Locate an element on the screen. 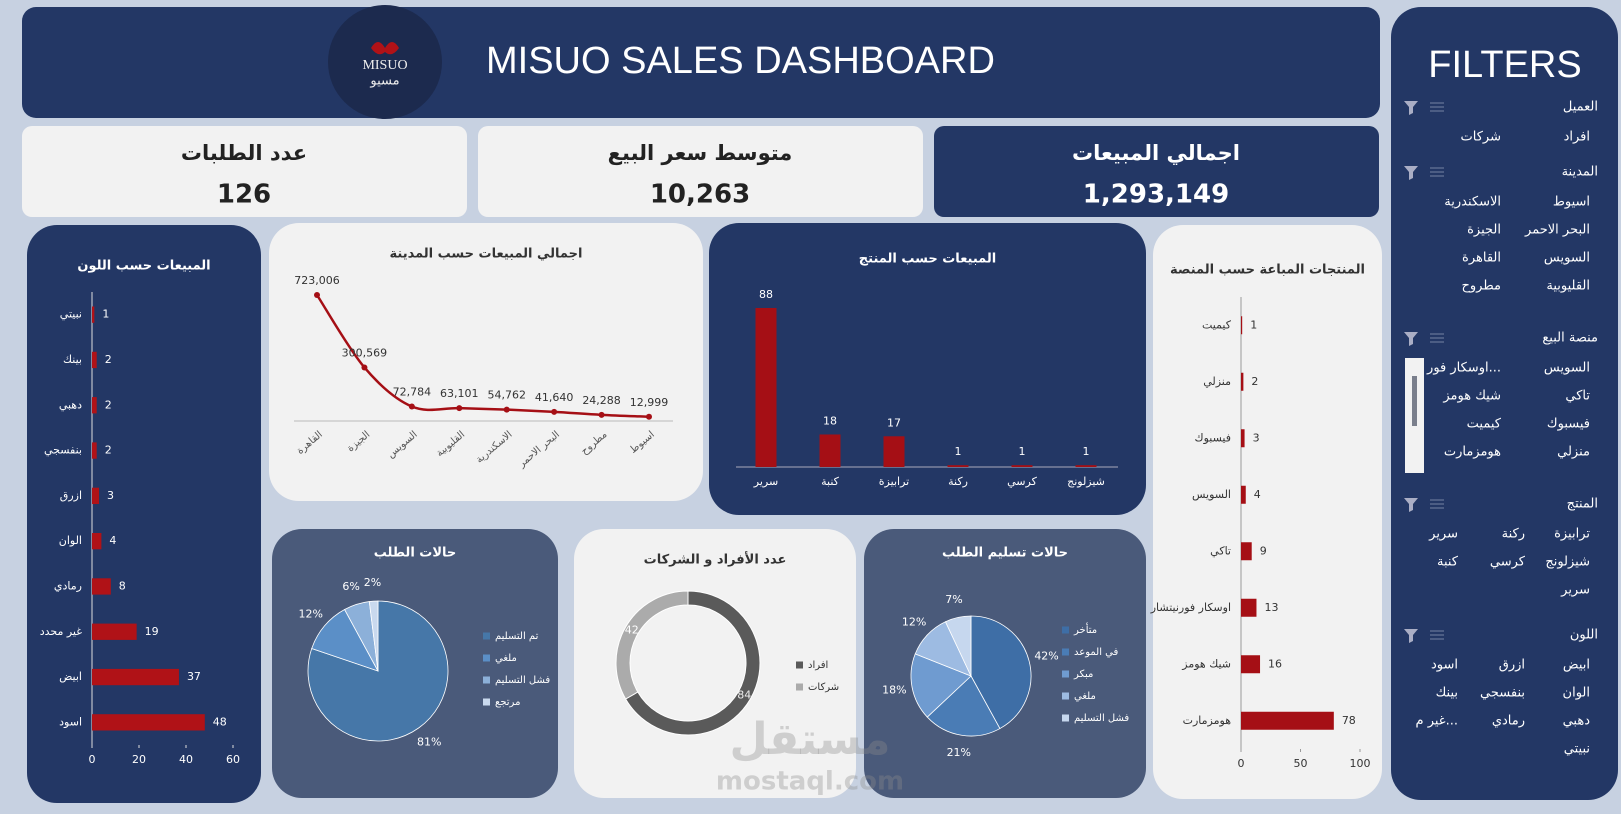 Image resolution: width=1621 pixels, height=814 pixels. chart-title: اجمالي المبيعات حسب المدينة is located at coordinates (486, 254).